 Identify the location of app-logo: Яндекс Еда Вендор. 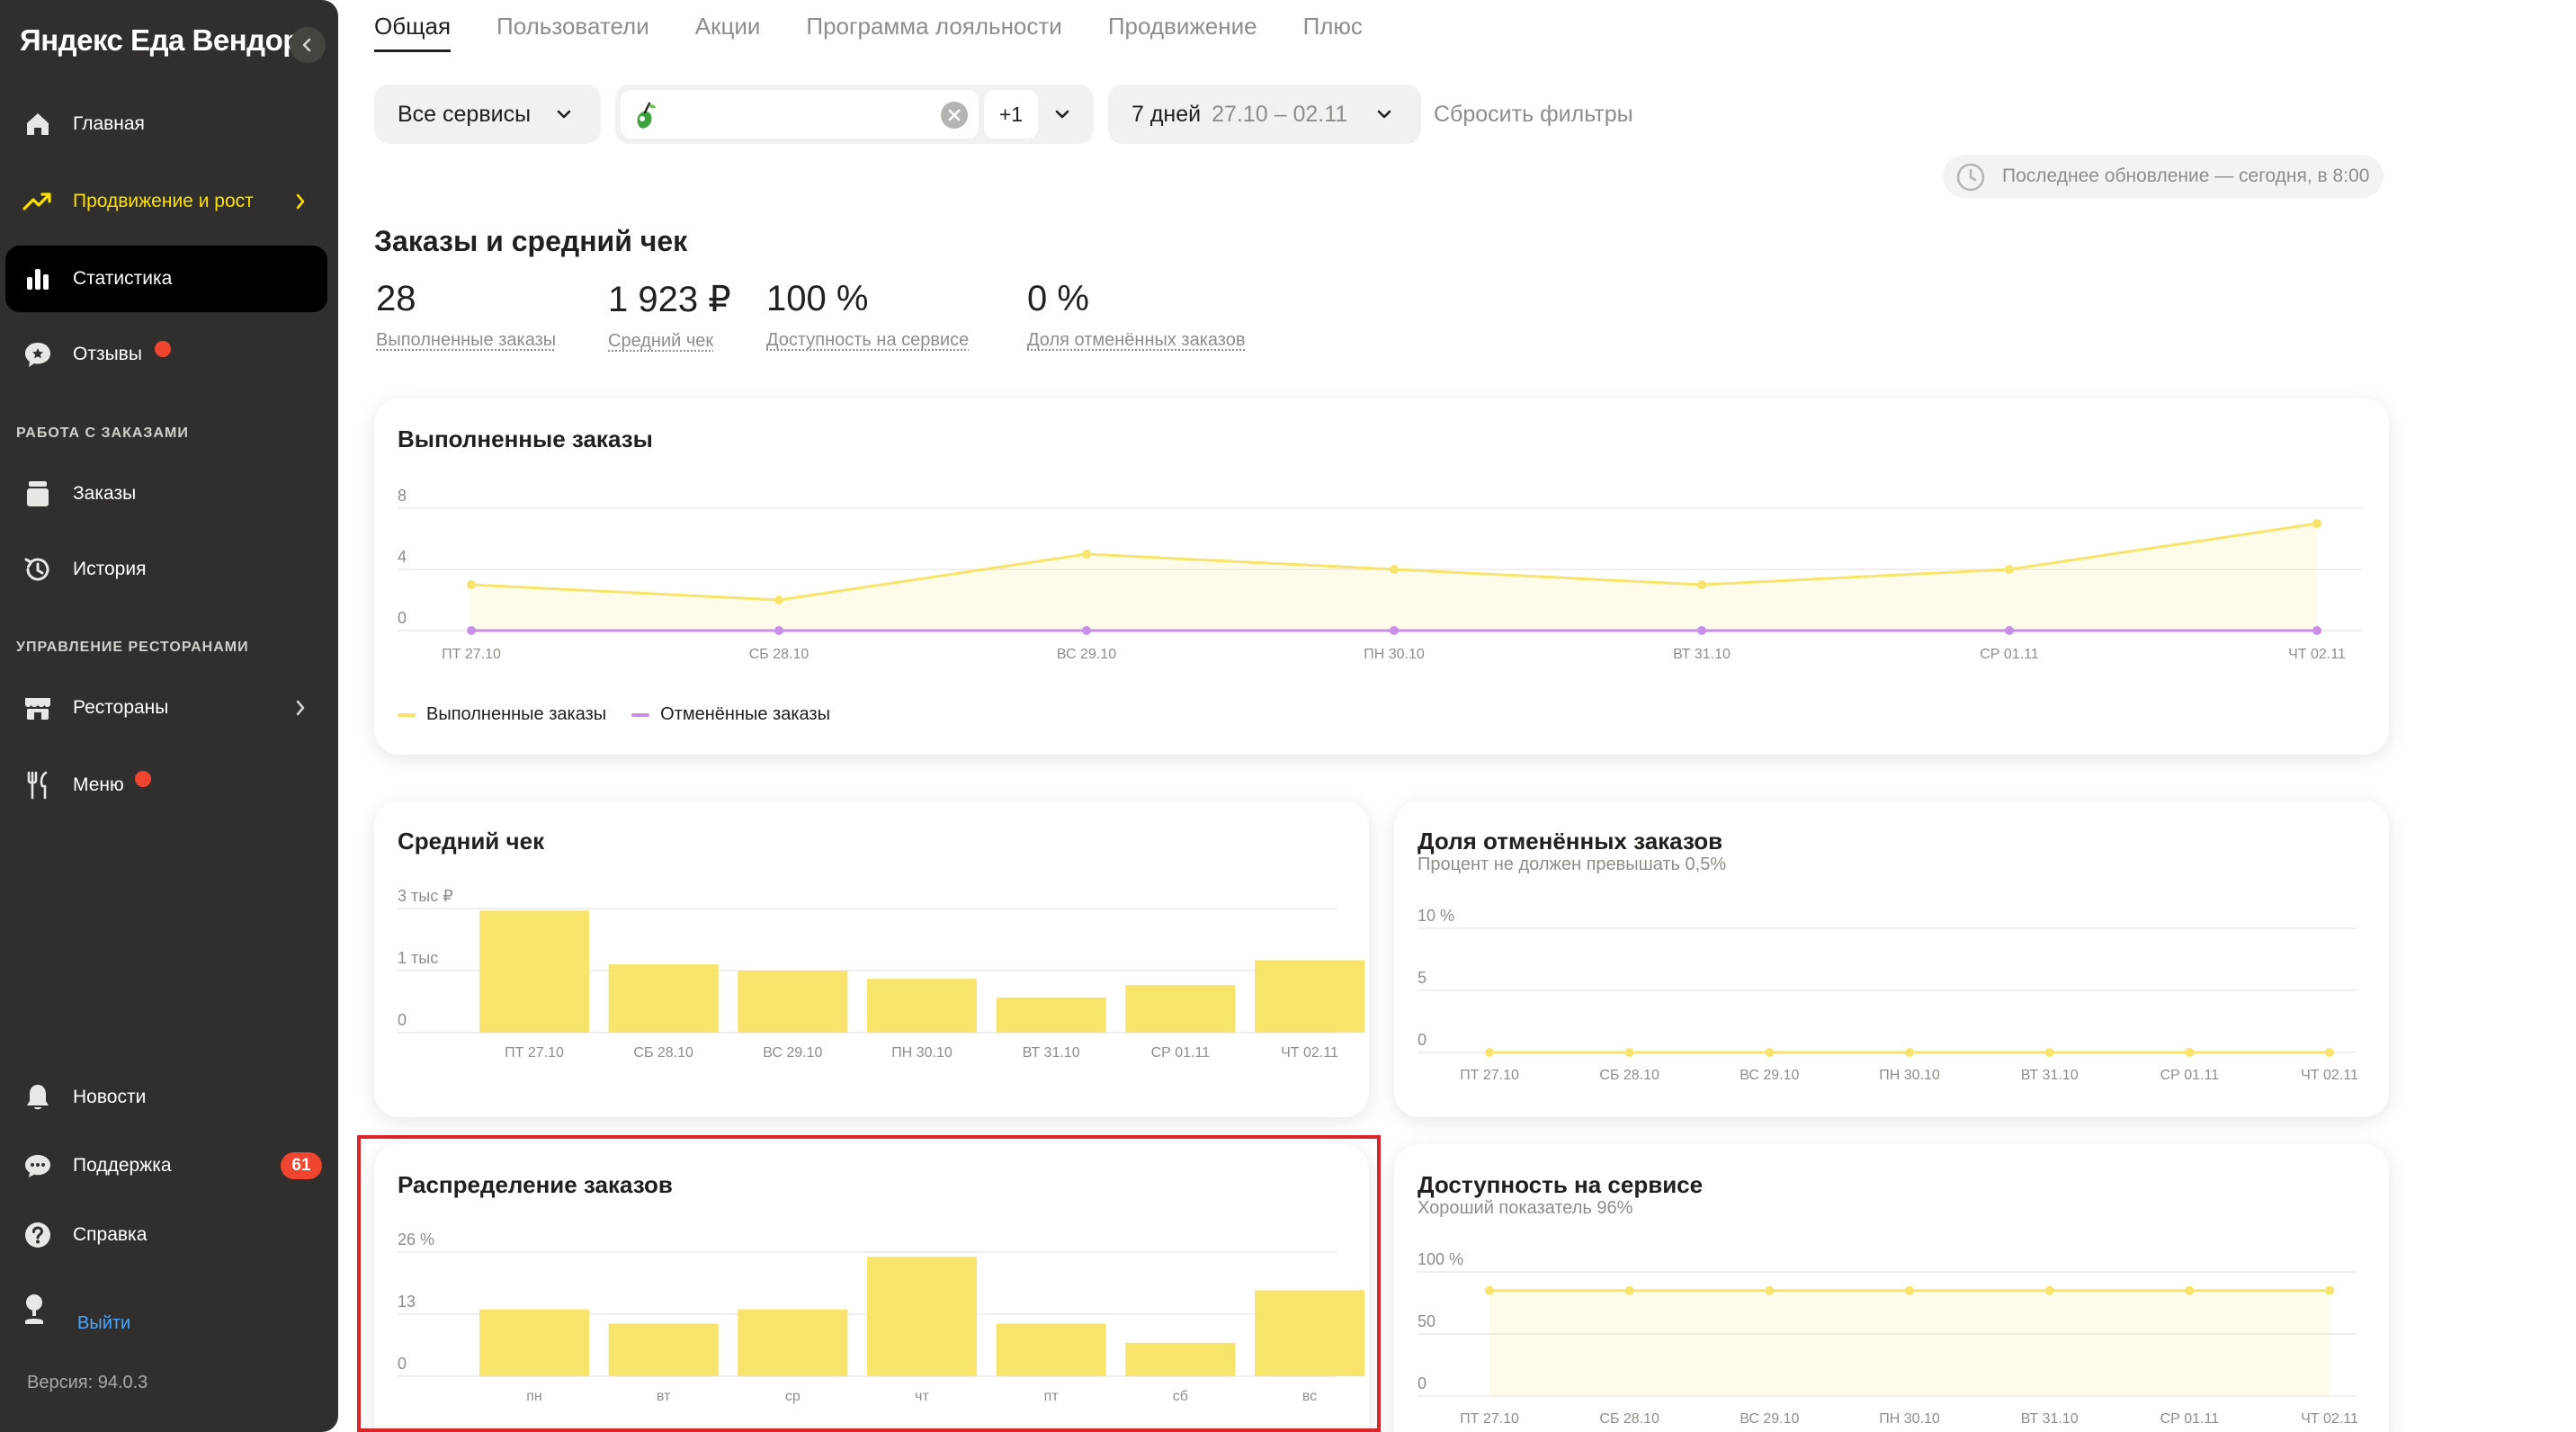
(160, 40).